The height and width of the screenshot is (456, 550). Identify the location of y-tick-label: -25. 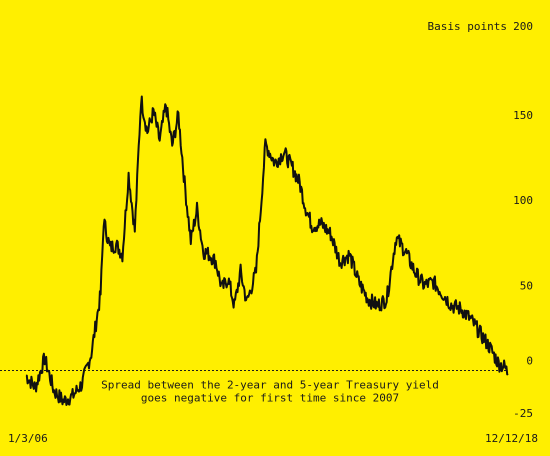
(523, 413).